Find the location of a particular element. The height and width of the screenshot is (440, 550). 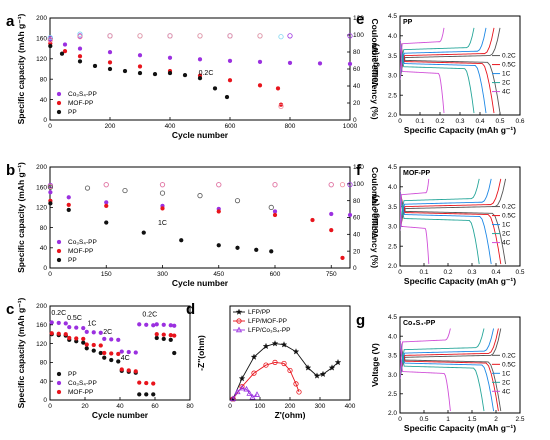

curve-4C is located at coordinates (425, 370).